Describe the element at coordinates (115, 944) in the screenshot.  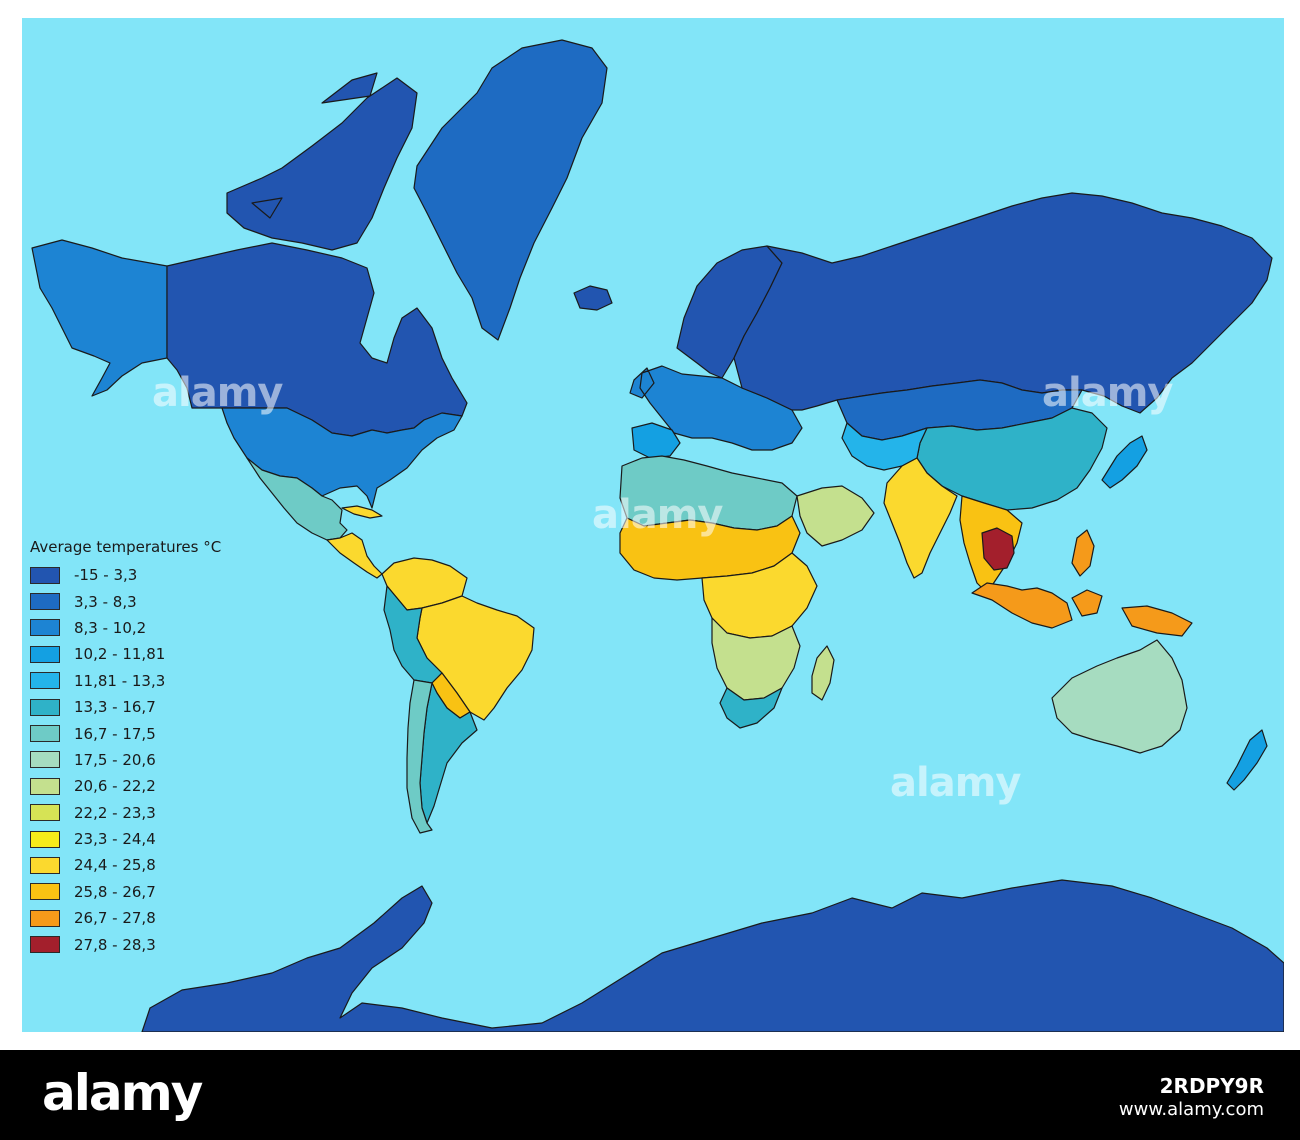
I see `legend-label: 27,8 - 28,3` at that location.